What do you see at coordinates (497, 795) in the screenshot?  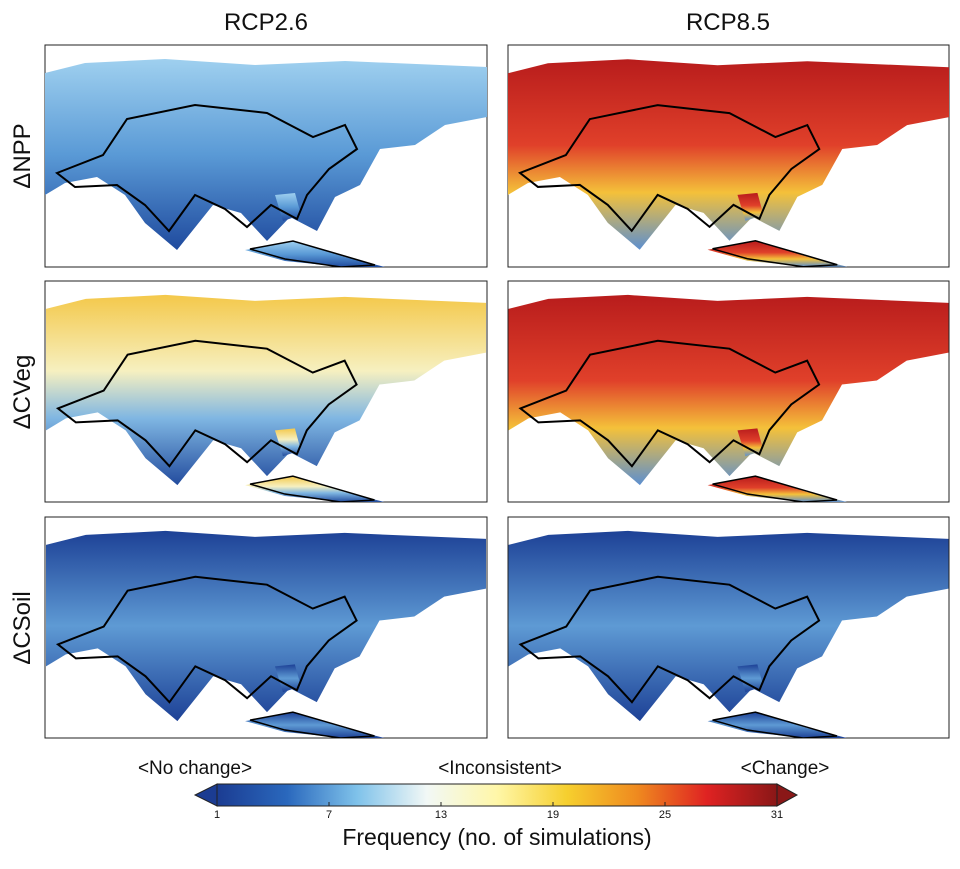 I see `colorbar-bar` at bounding box center [497, 795].